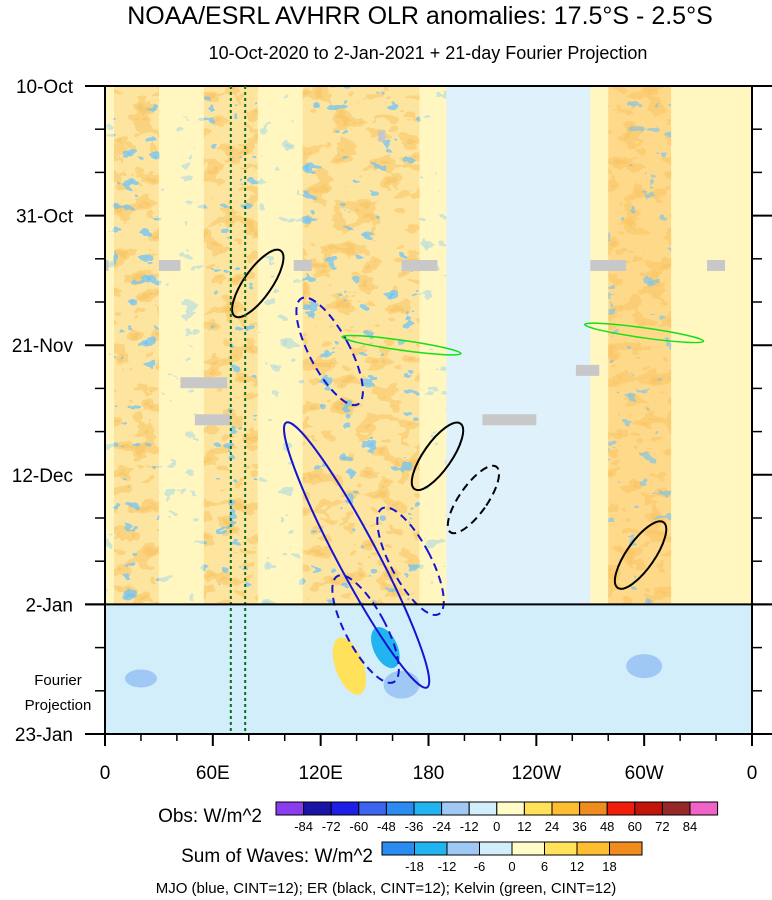 The image size is (772, 900). I want to click on obs-colorbar-level-2: -60, so click(358, 826).